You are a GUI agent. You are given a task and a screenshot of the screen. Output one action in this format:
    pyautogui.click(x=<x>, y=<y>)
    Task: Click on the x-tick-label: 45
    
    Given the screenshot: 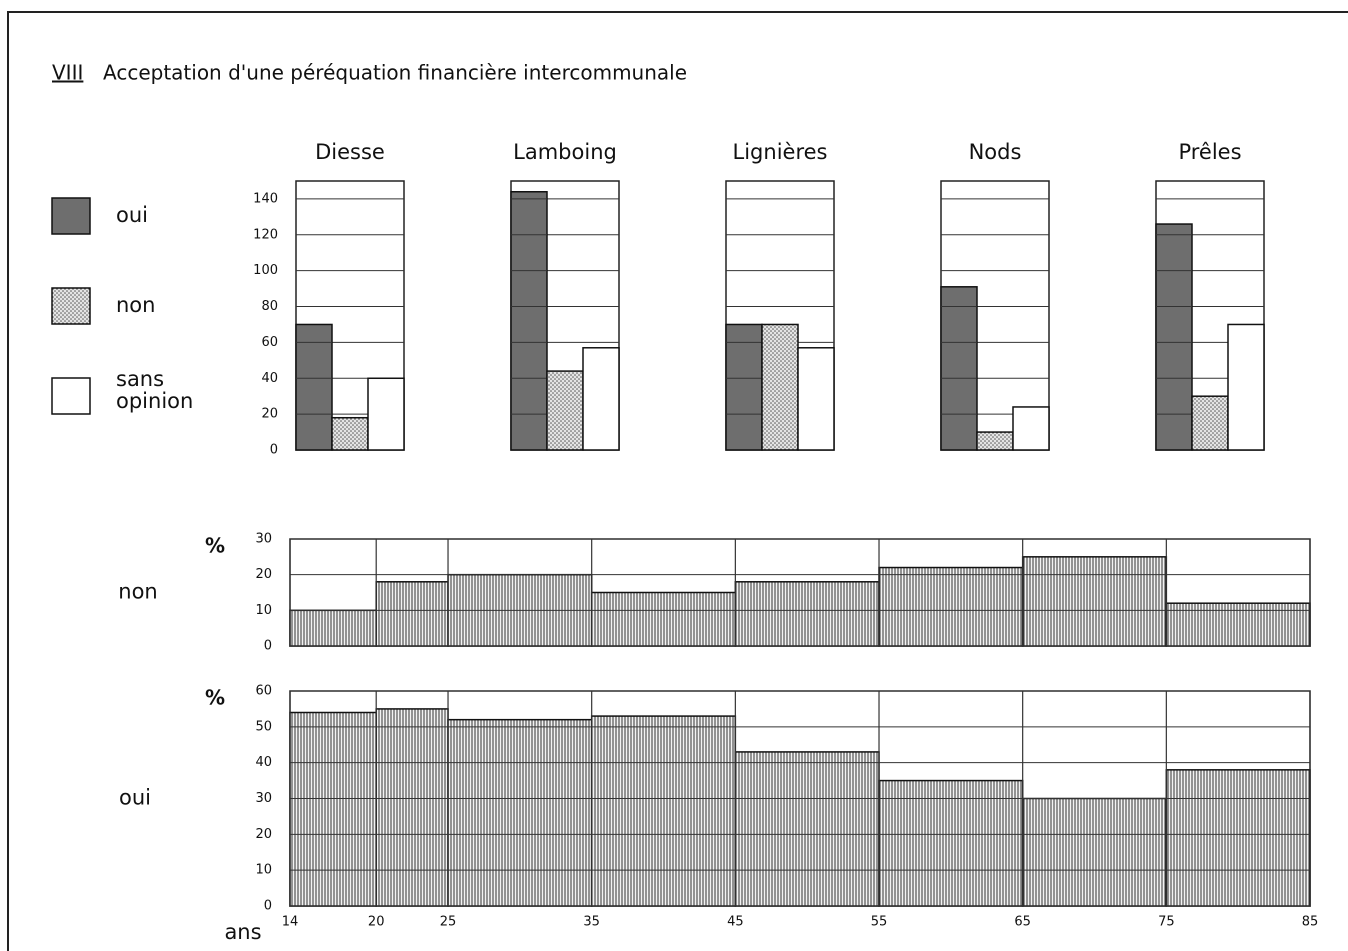 What is the action you would take?
    pyautogui.click(x=735, y=922)
    